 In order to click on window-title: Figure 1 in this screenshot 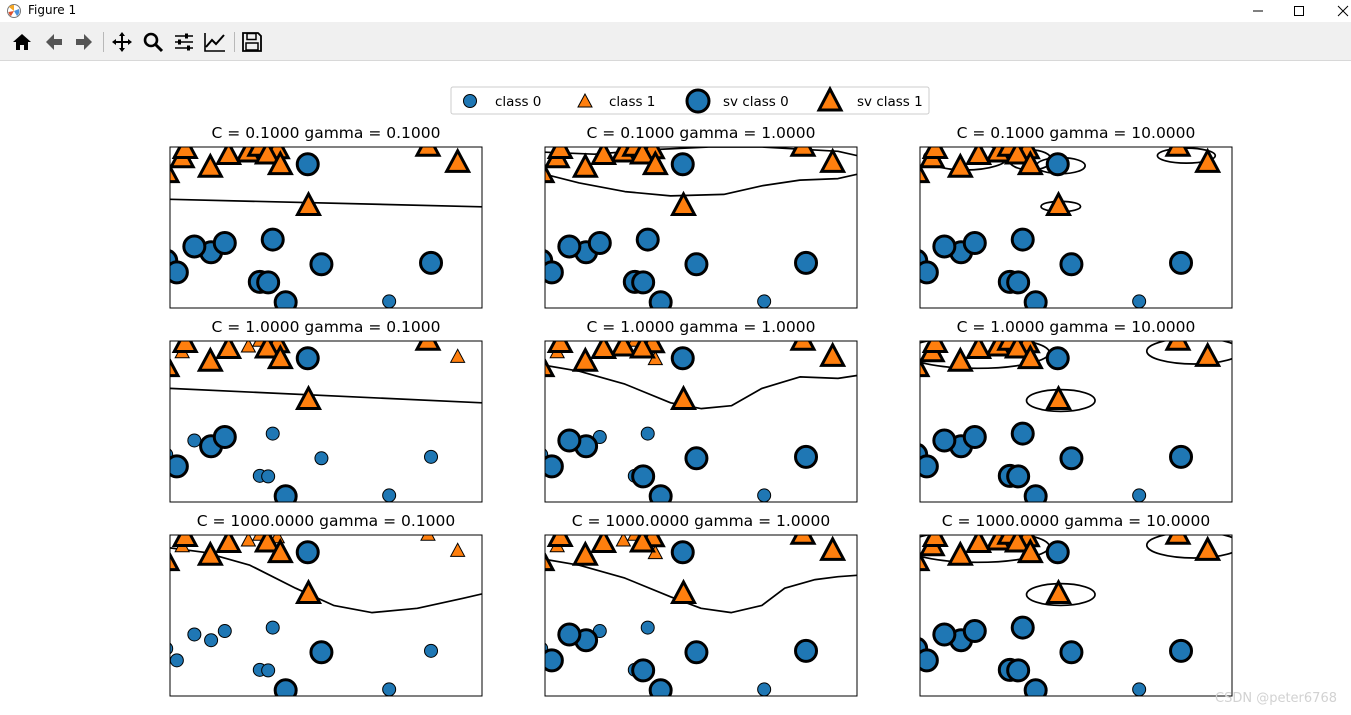, I will do `click(52, 10)`.